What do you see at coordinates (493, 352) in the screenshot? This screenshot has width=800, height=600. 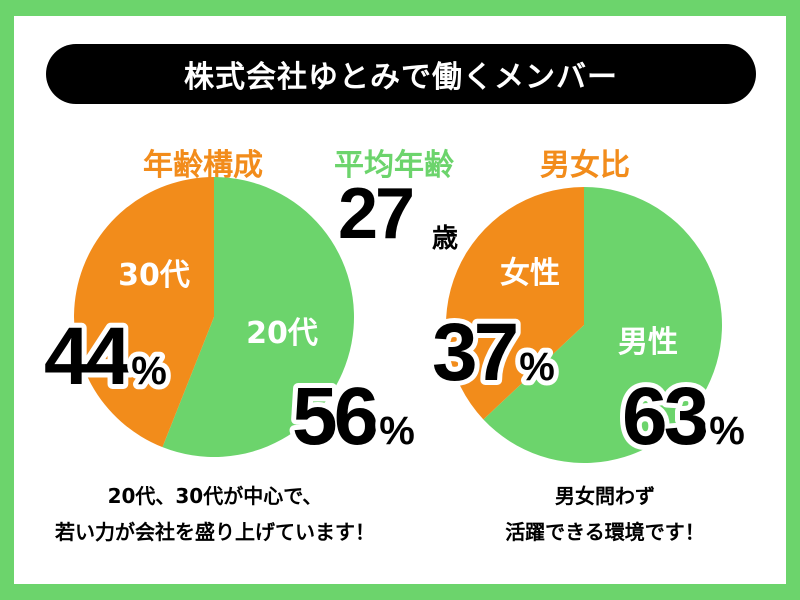 I see `pie-value-1-1: 37%` at bounding box center [493, 352].